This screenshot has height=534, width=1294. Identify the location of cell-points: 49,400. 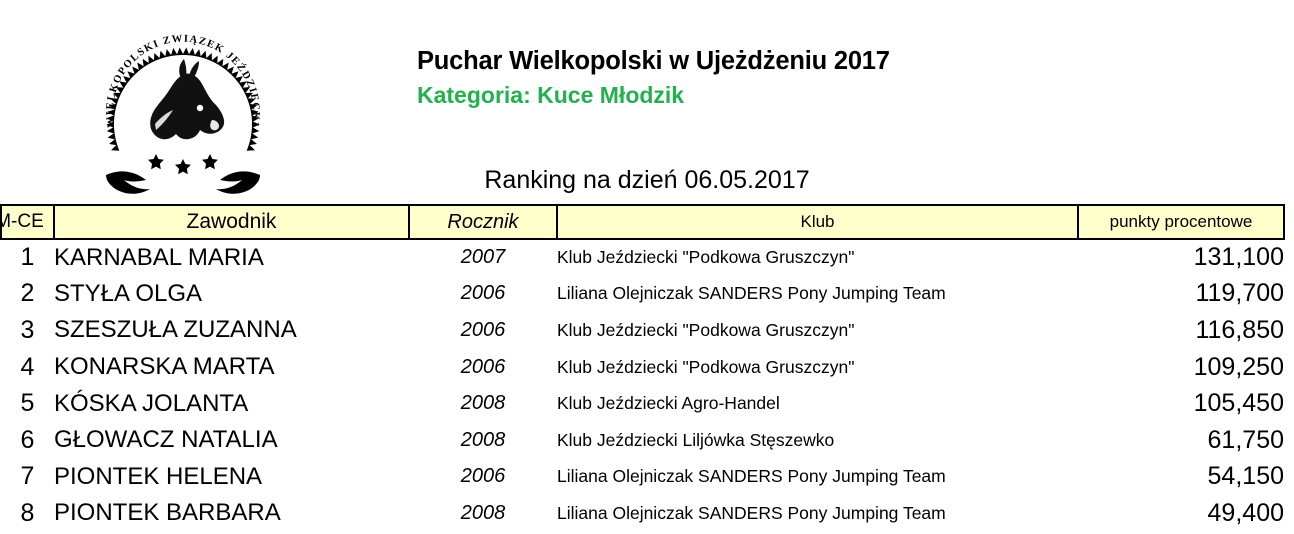
(1245, 512).